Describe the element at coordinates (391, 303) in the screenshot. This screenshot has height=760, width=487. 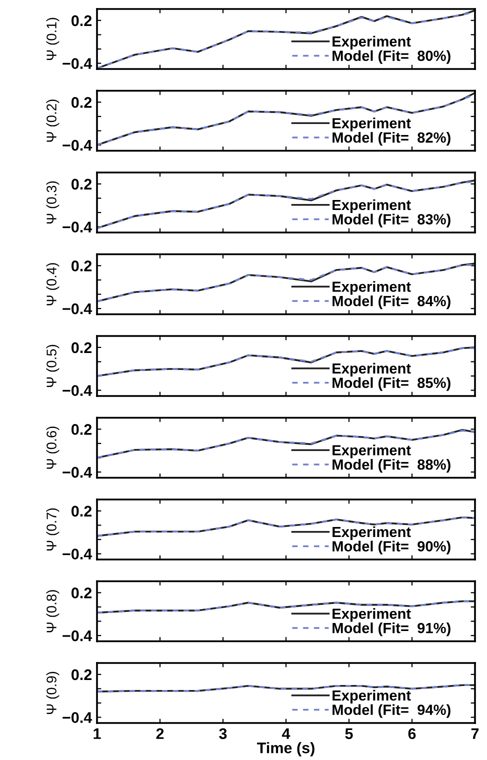
I see `series-label: Model (Fit= 84%)` at that location.